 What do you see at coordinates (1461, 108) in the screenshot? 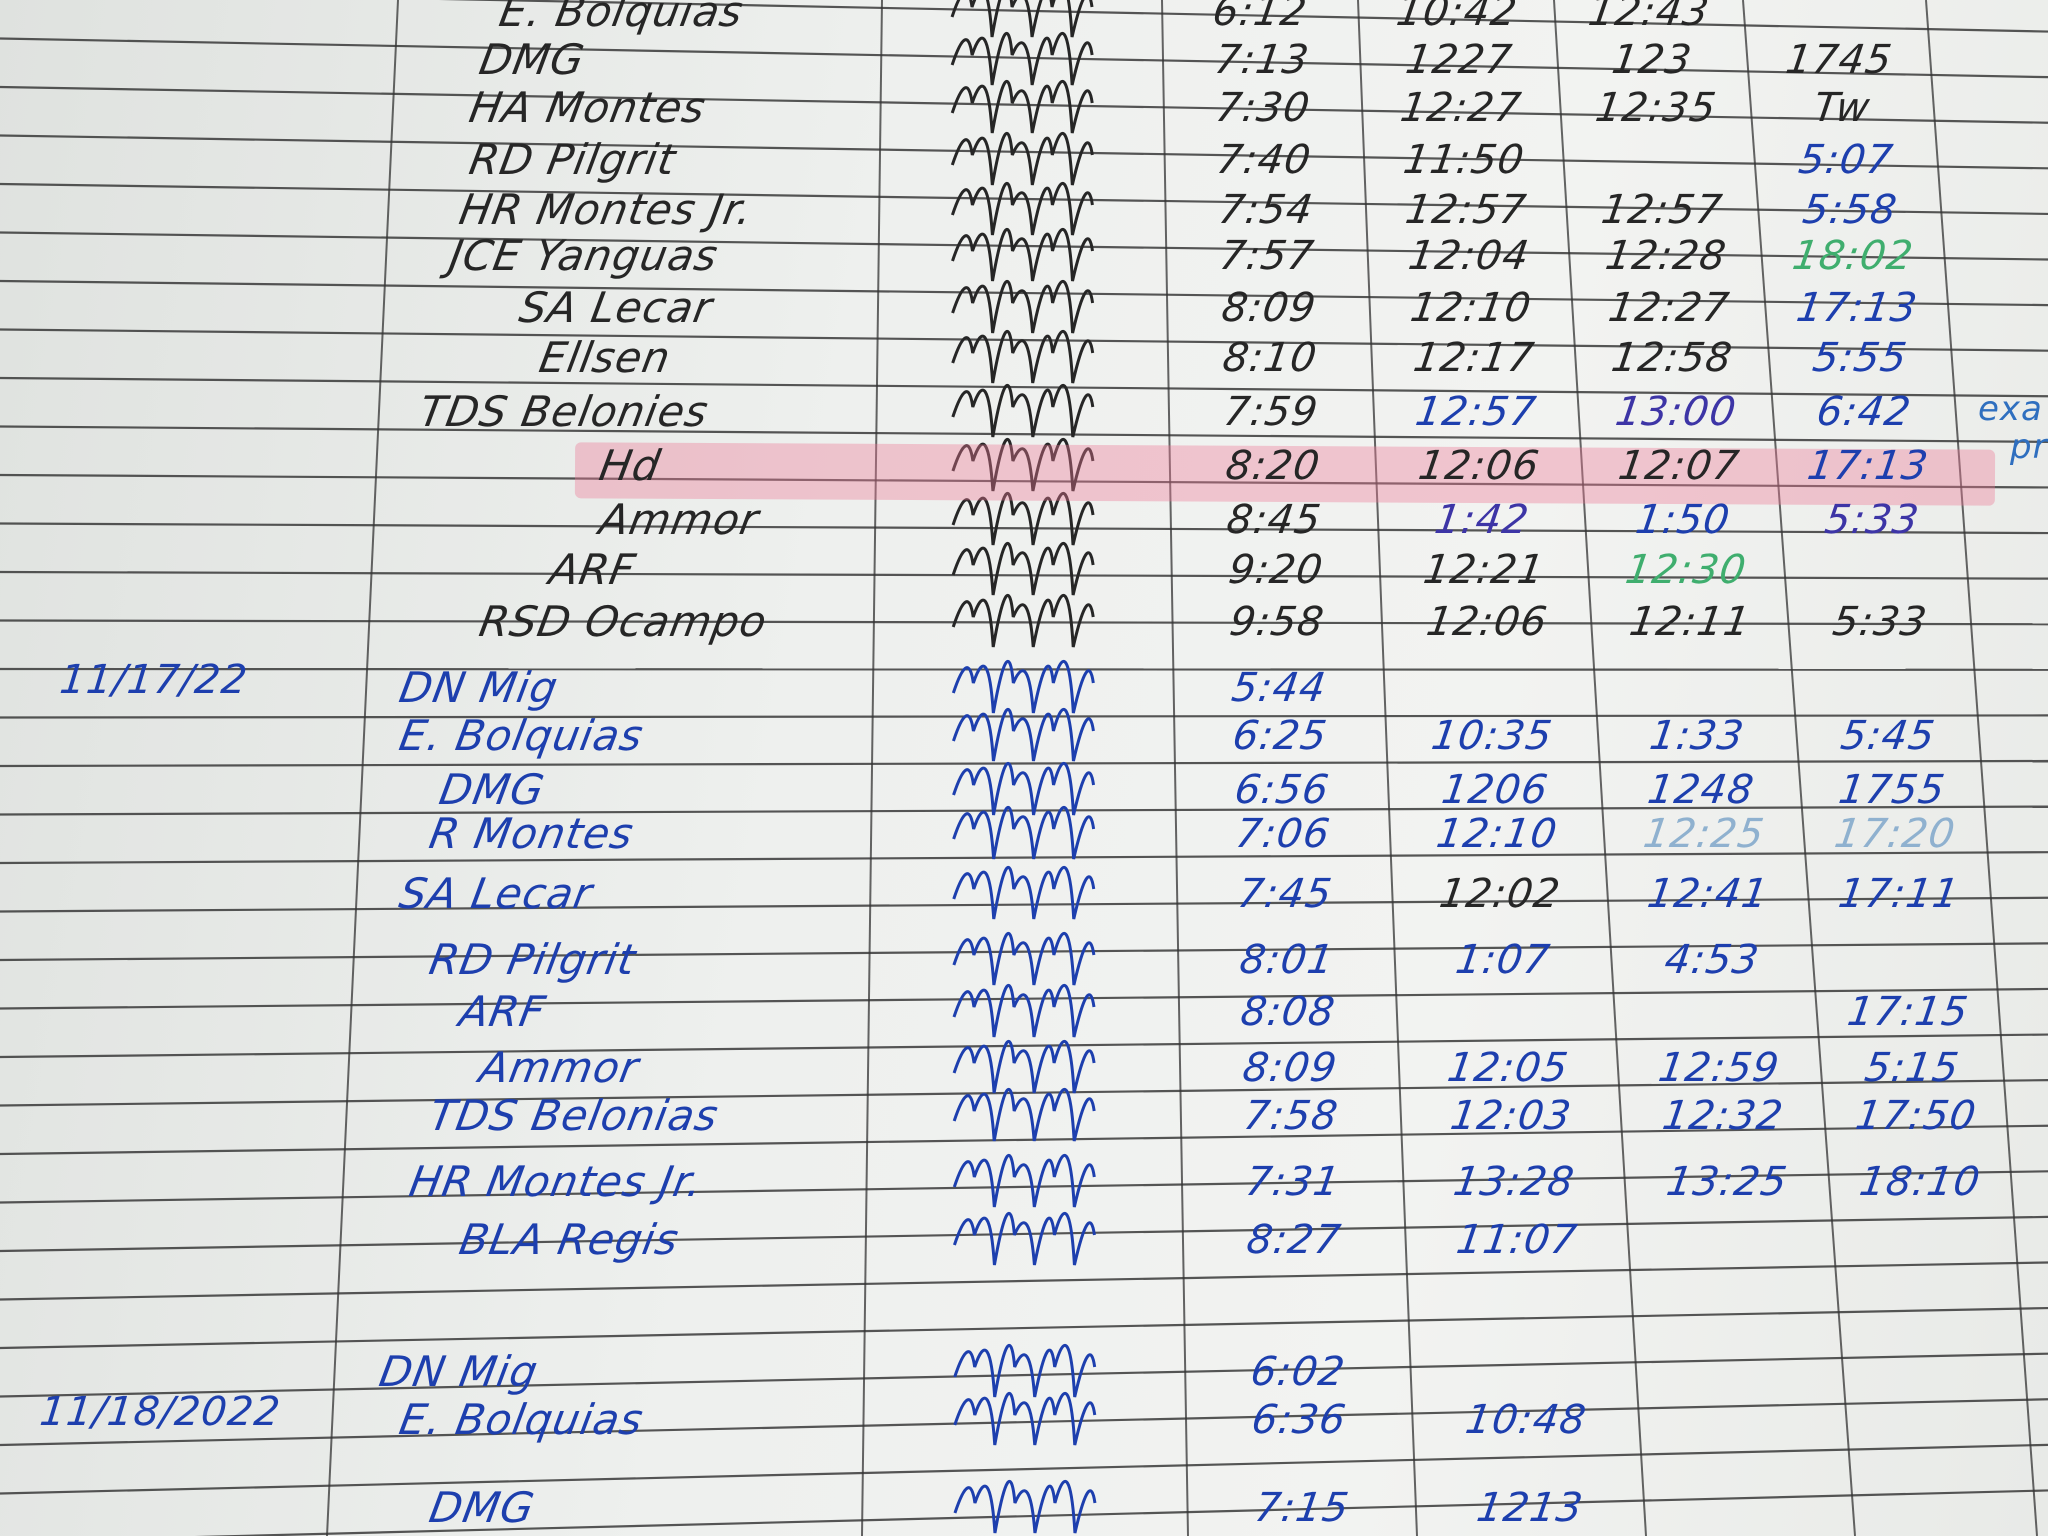
I see `time-out-am: 12:27` at bounding box center [1461, 108].